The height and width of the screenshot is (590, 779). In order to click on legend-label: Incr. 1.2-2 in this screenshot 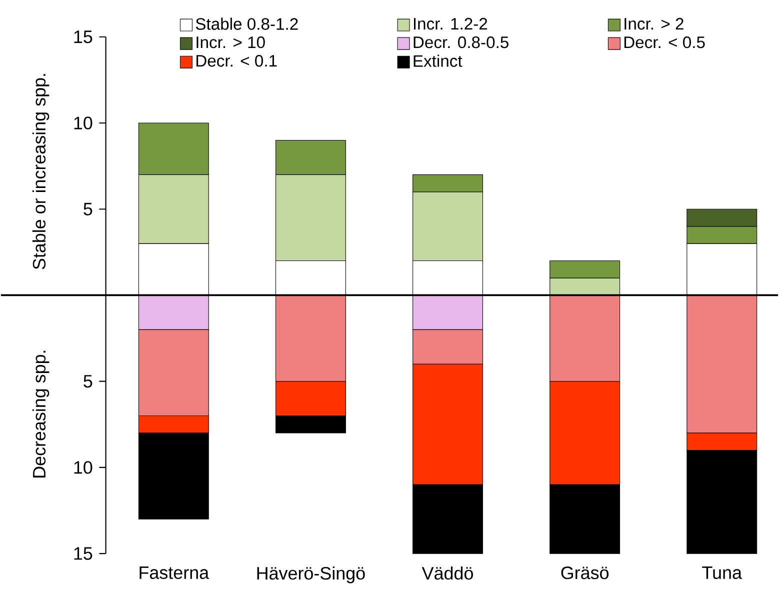, I will do `click(451, 24)`.